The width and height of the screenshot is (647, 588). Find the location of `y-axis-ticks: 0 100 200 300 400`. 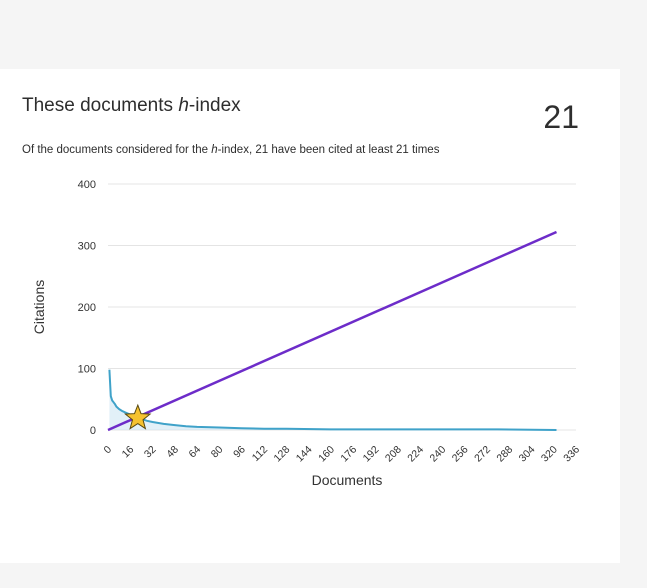

y-axis-ticks: 0 100 200 300 400 is located at coordinates (87, 308).